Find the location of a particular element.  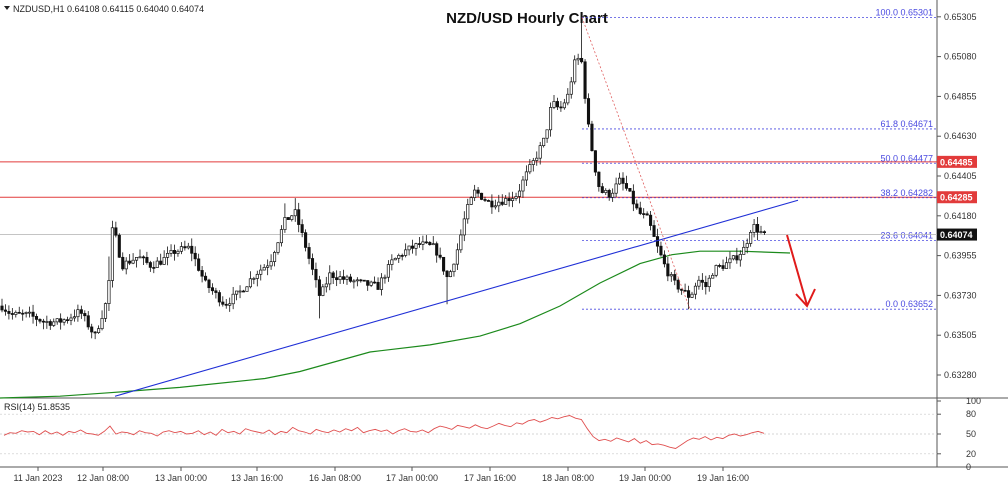

time-tick-label: 19 Jan 16:00 is located at coordinates (723, 478).